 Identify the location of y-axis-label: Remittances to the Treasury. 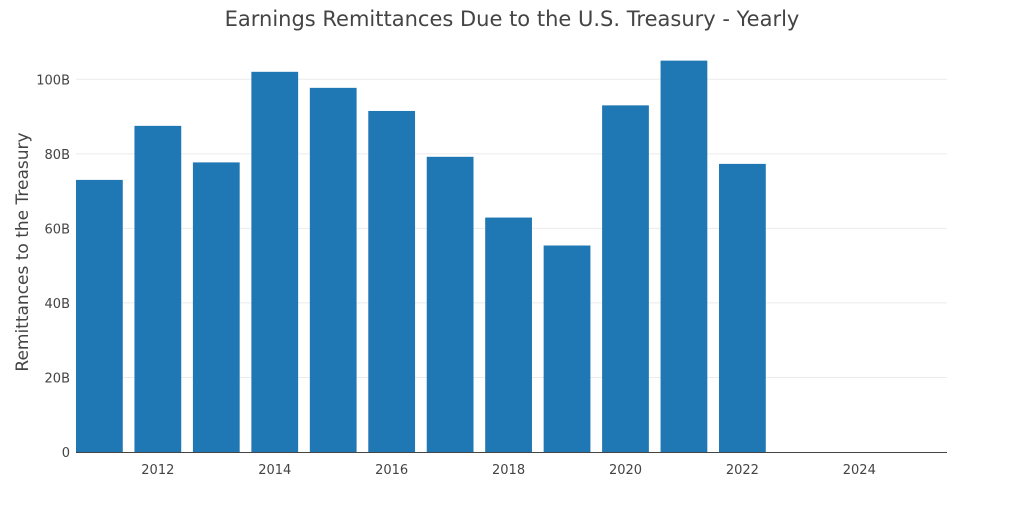
(23, 251).